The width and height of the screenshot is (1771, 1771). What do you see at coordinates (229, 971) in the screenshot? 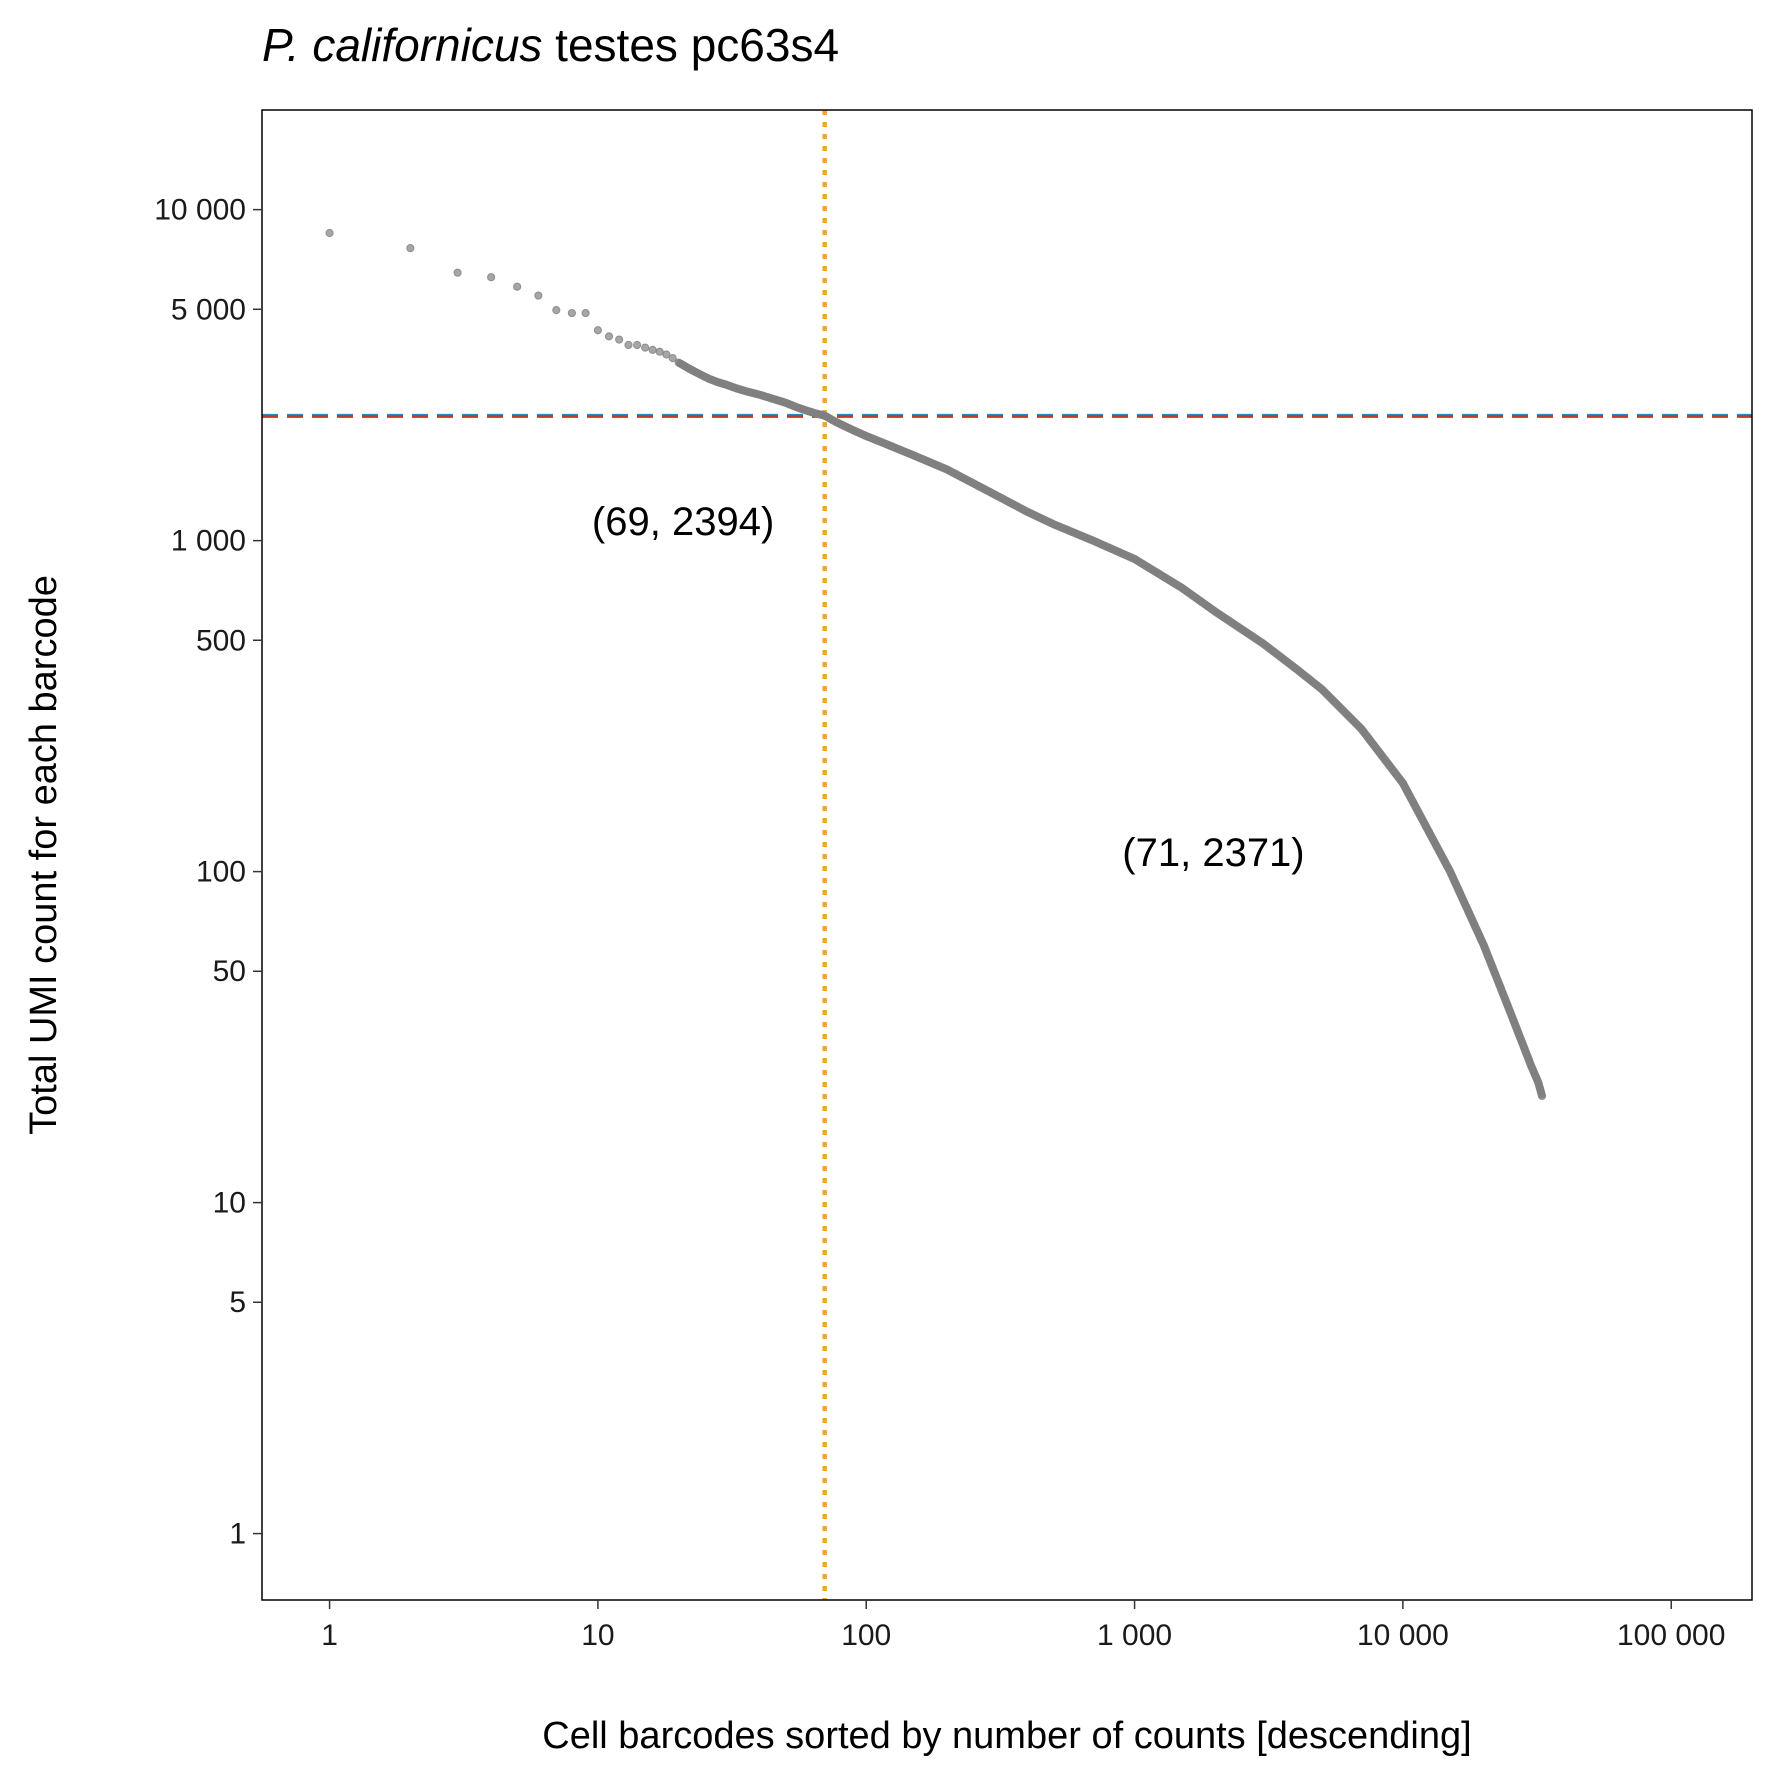
I see `y-tick-label: 50` at bounding box center [229, 971].